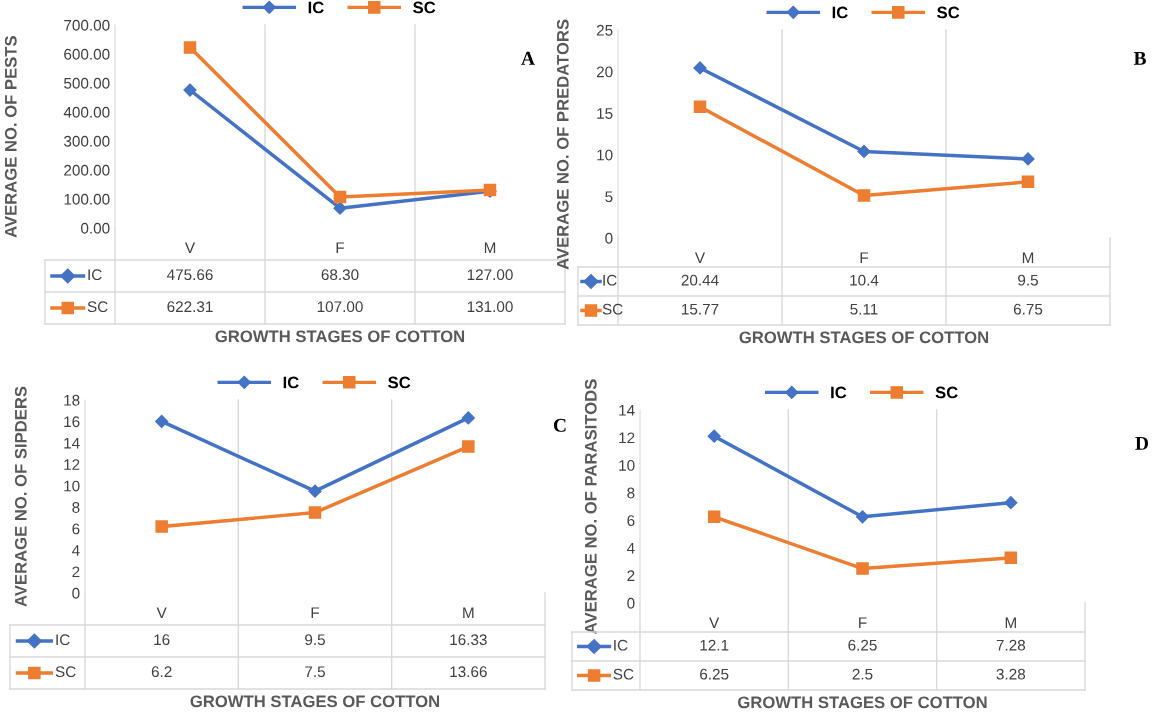 Image resolution: width=1158 pixels, height=714 pixels. I want to click on text: D, so click(1142, 443).